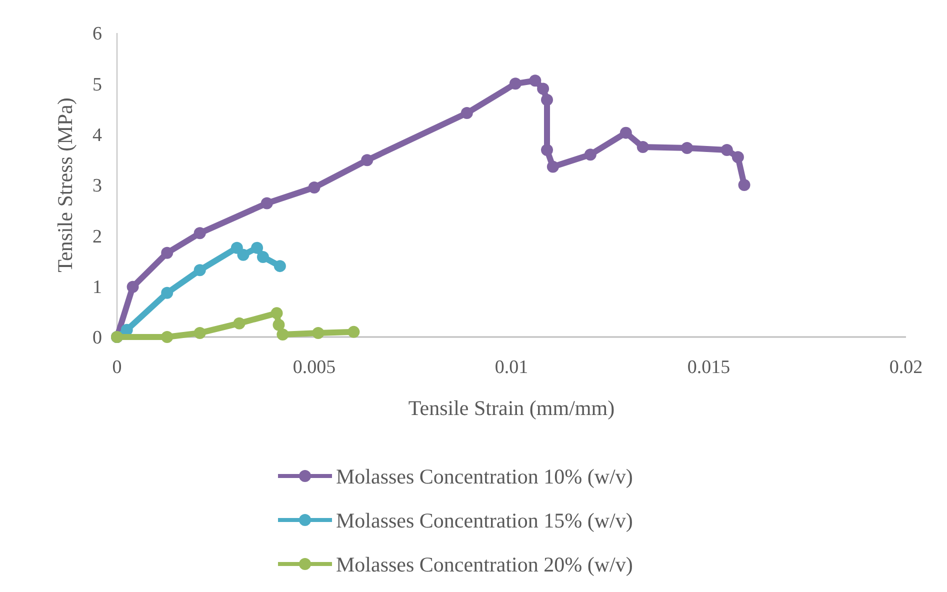 This screenshot has height=592, width=947. What do you see at coordinates (484, 476) in the screenshot?
I see `legend-label: Molasses Concentration 10% (w/v)` at bounding box center [484, 476].